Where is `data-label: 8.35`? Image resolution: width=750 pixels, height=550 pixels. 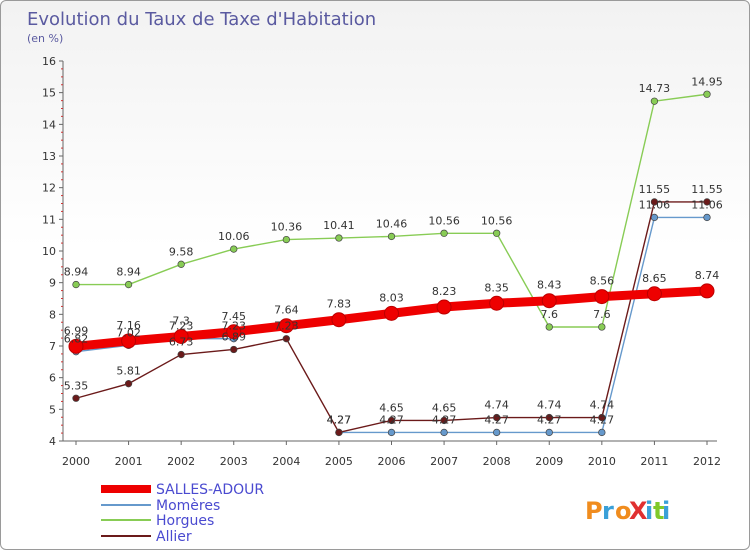 data-label: 8.35 is located at coordinates (496, 287).